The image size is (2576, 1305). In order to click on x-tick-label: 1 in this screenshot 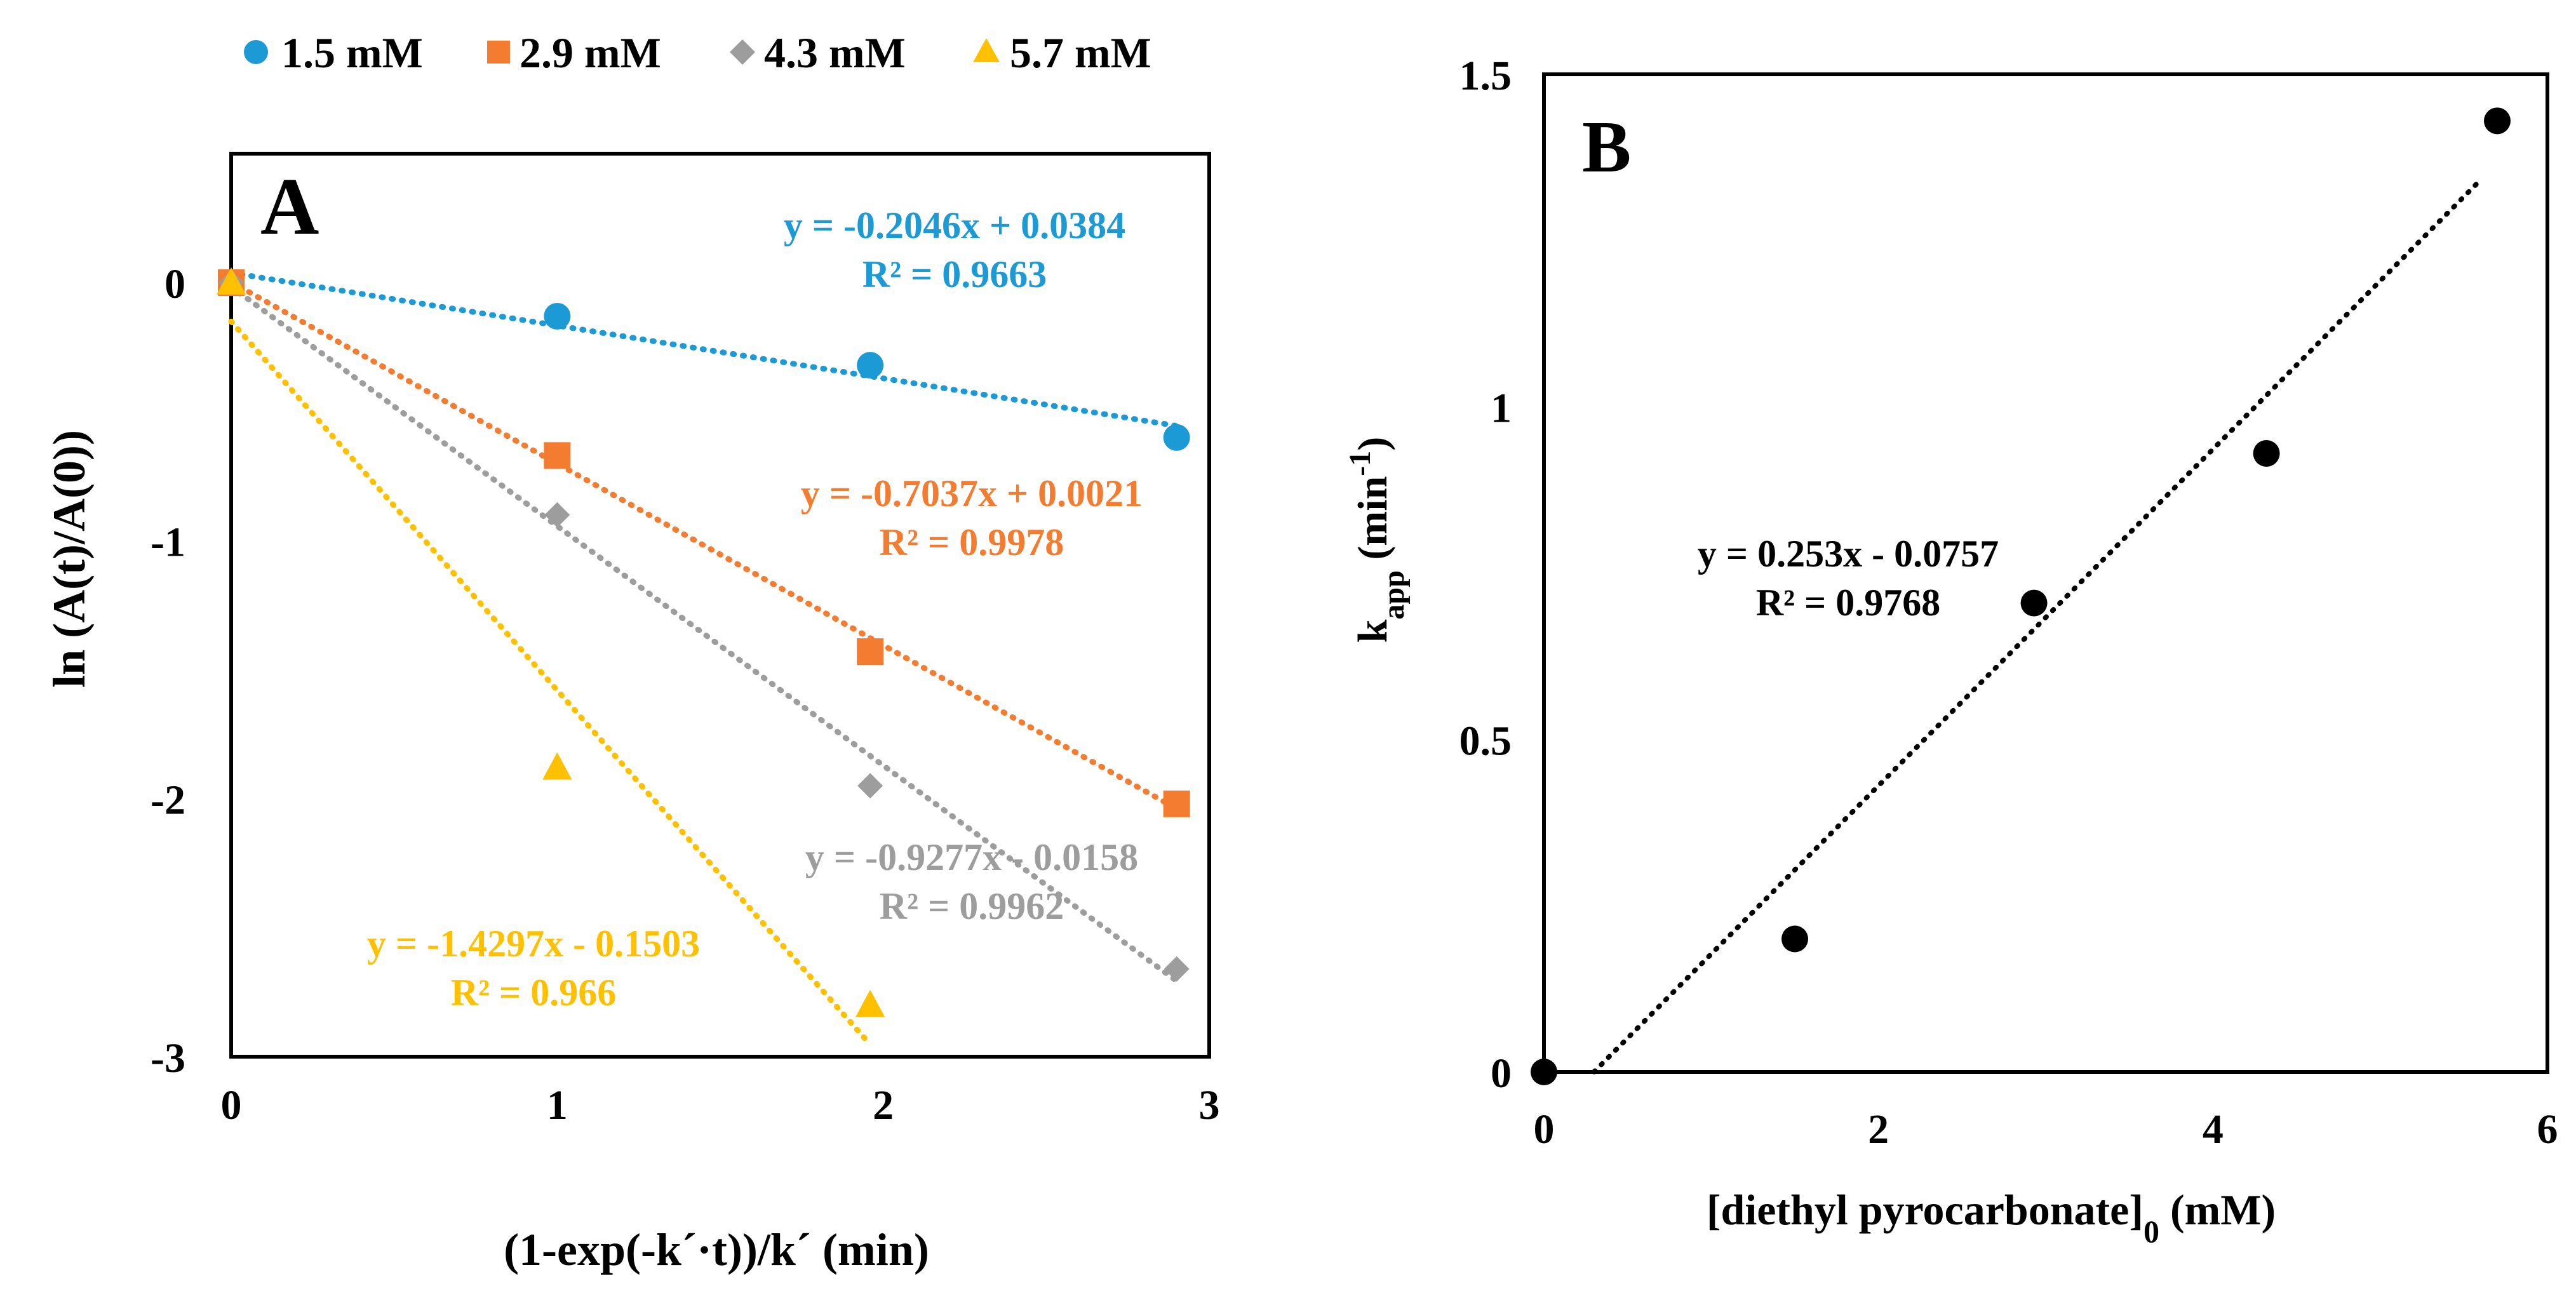, I will do `click(557, 1105)`.